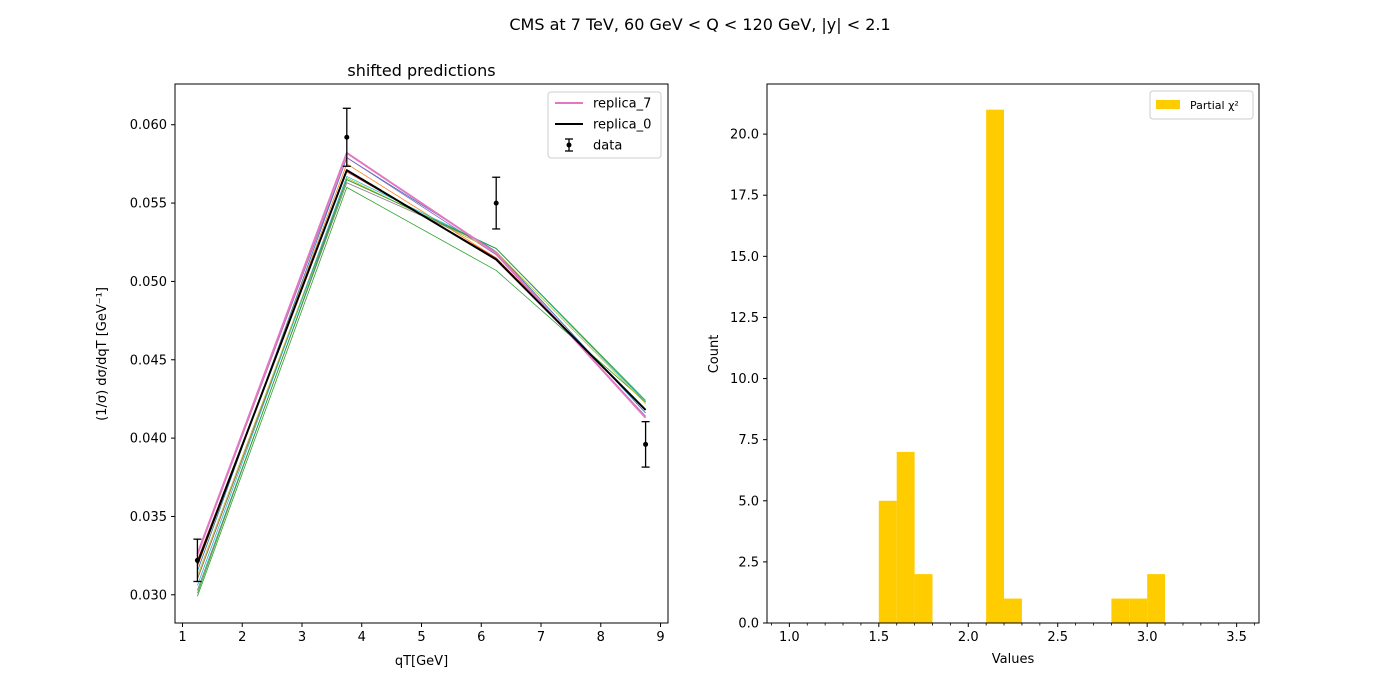 This screenshot has width=1400, height=700. Describe the element at coordinates (748, 624) in the screenshot. I see `y-tick-label: 0.0` at that location.